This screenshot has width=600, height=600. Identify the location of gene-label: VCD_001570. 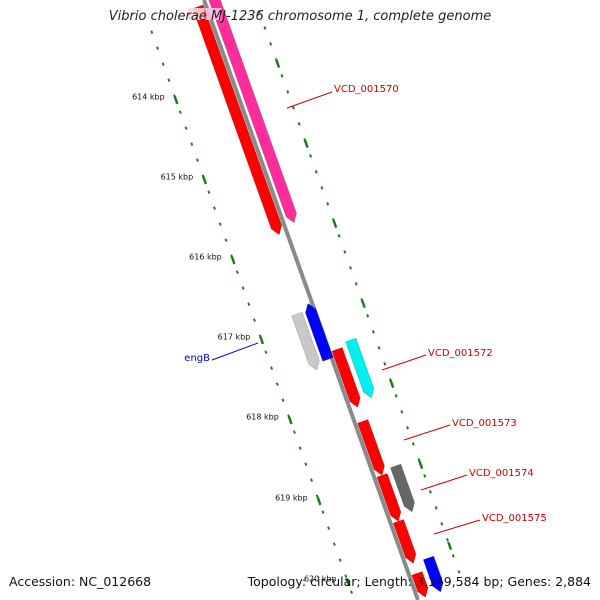
(366, 89).